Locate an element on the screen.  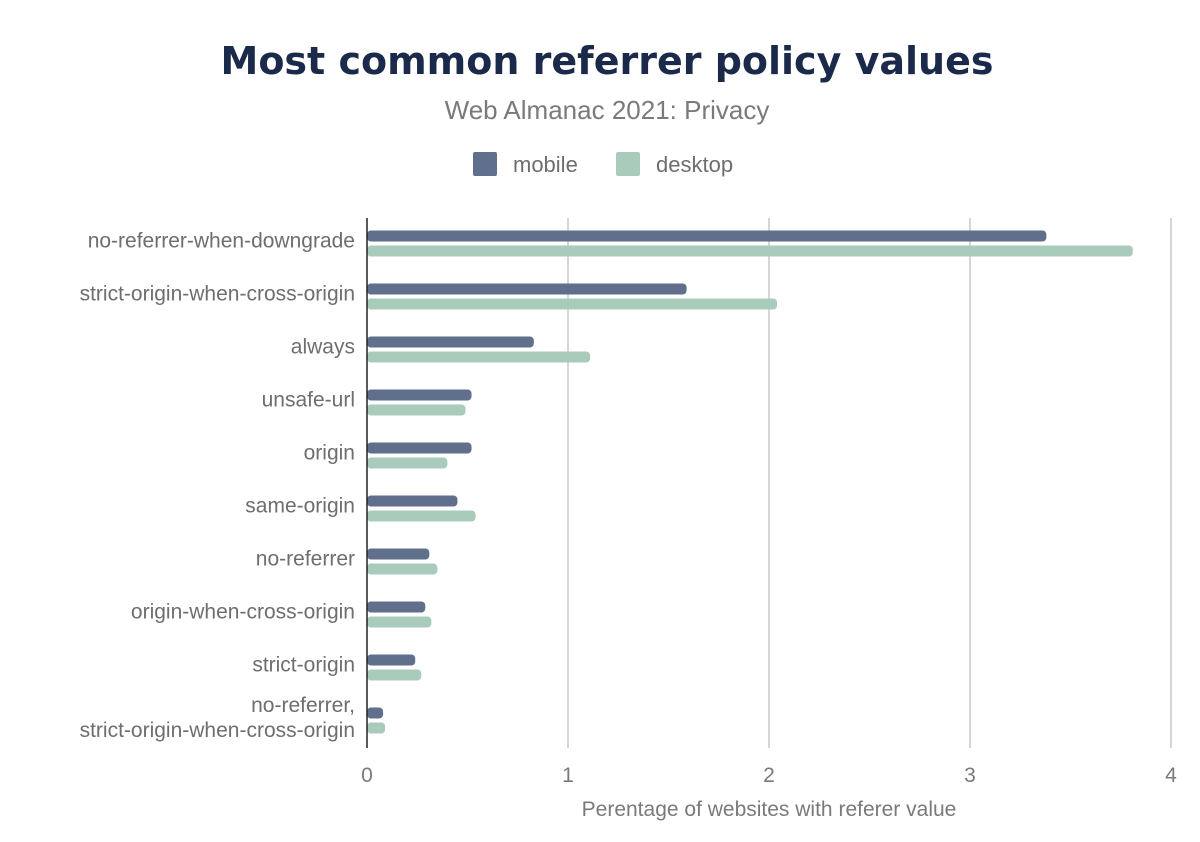
x-tick-label: 0 is located at coordinates (367, 775).